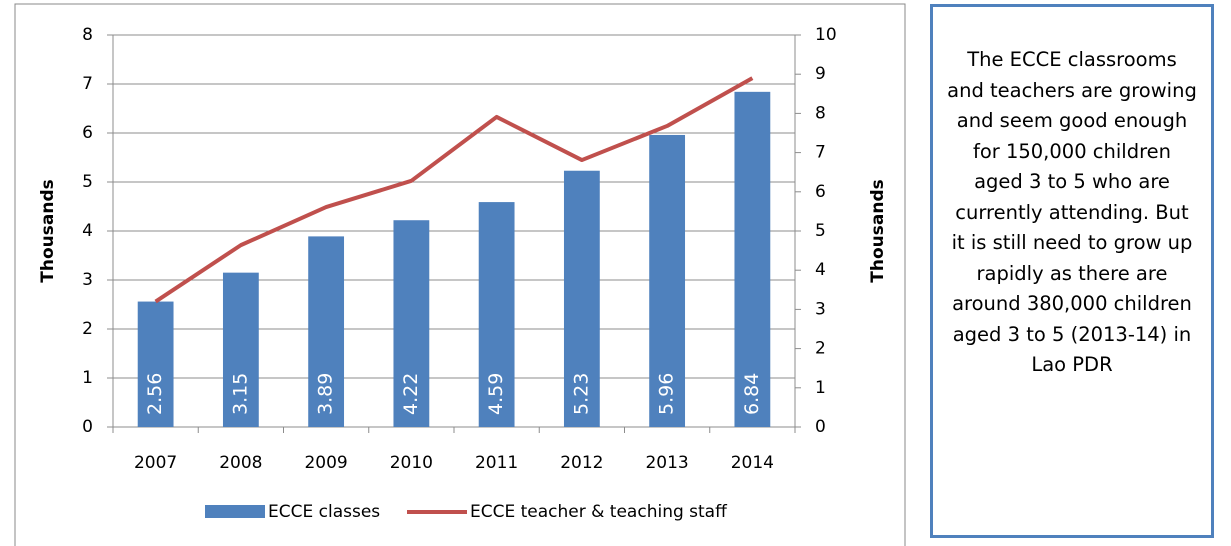 This screenshot has width=1231, height=546. What do you see at coordinates (820, 192) in the screenshot?
I see `y2-tick-label: 6` at bounding box center [820, 192].